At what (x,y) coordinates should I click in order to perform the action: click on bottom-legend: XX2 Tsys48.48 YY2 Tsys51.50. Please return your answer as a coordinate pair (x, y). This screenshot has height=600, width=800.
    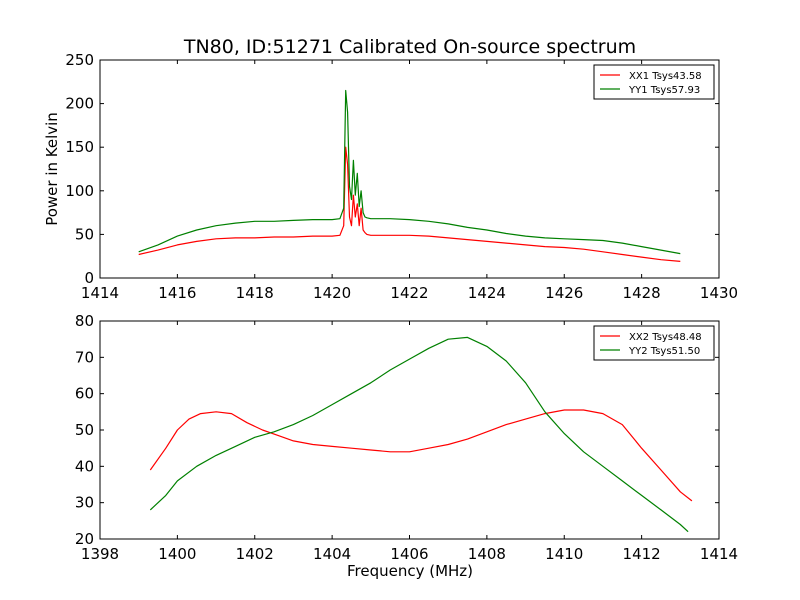
    Looking at the image, I should click on (654, 343).